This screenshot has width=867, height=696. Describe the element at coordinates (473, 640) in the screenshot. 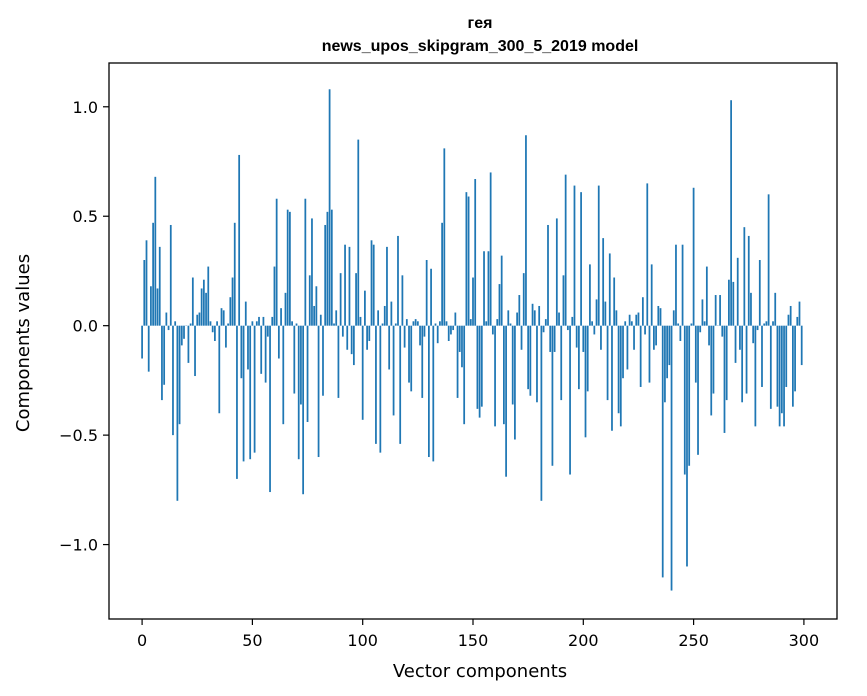

I see `x-tick-label: 150` at that location.